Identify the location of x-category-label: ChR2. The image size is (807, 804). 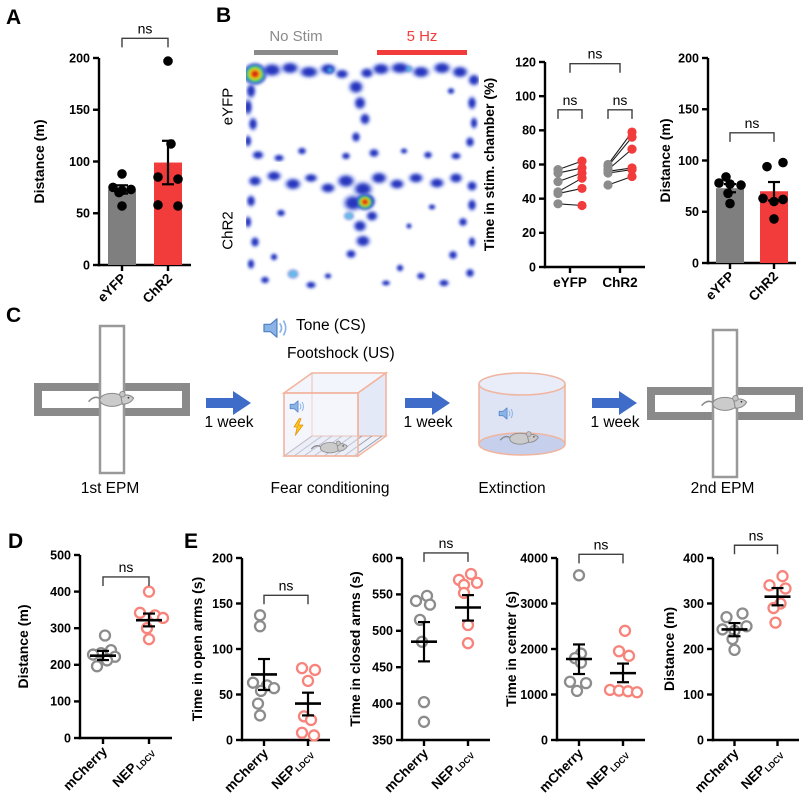
(619, 282).